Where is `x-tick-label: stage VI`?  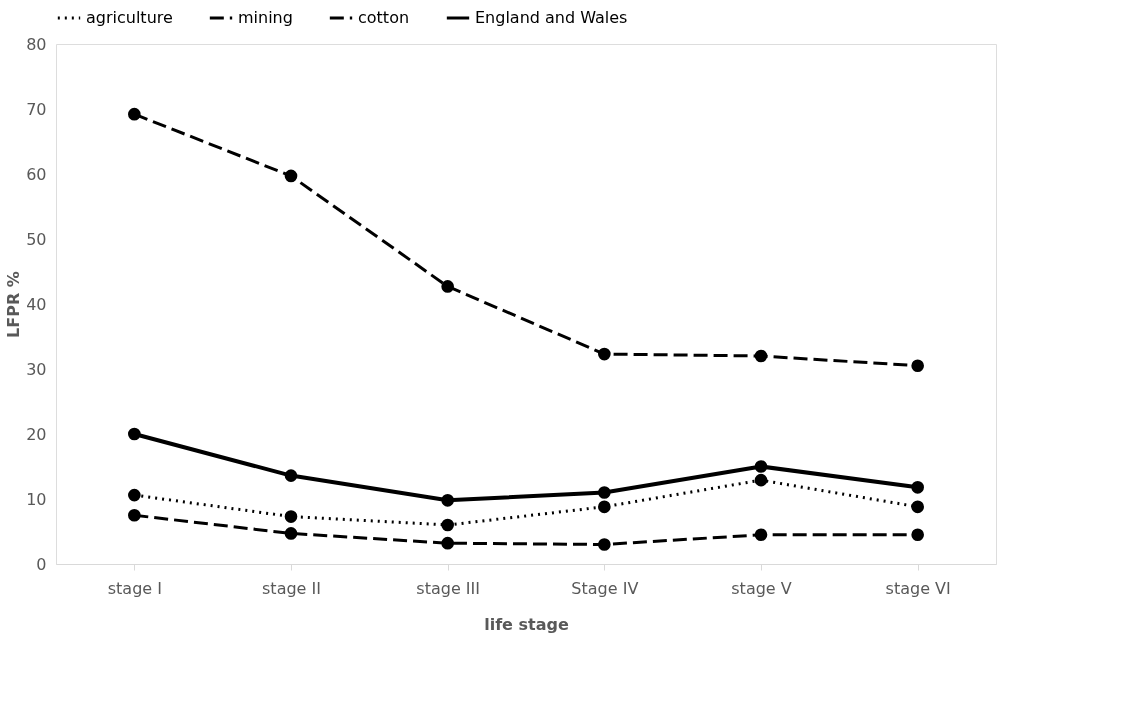 x-tick-label: stage VI is located at coordinates (918, 588).